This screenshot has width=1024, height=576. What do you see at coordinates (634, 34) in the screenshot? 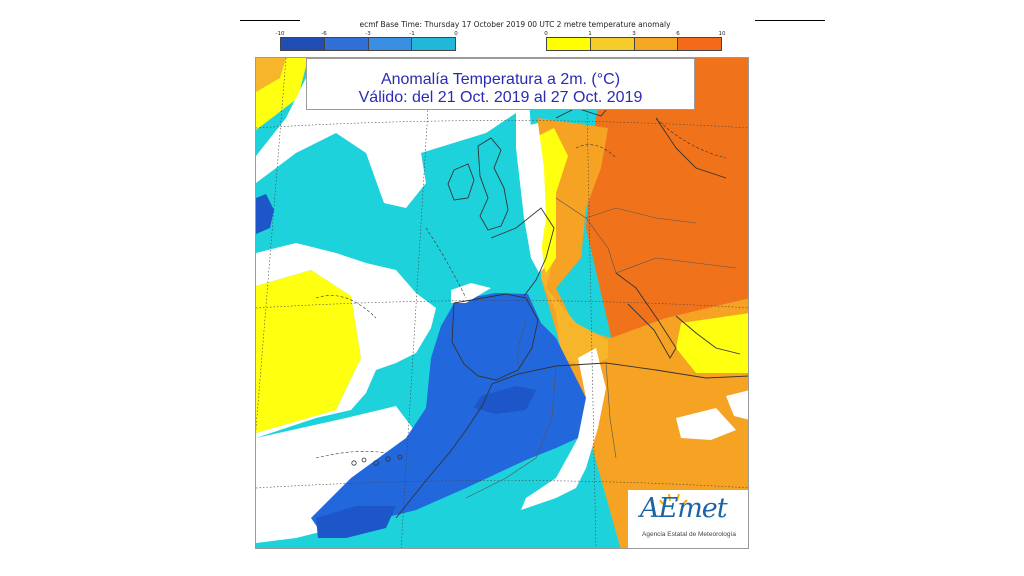
I see `warm-tick-label: 3` at bounding box center [634, 34].